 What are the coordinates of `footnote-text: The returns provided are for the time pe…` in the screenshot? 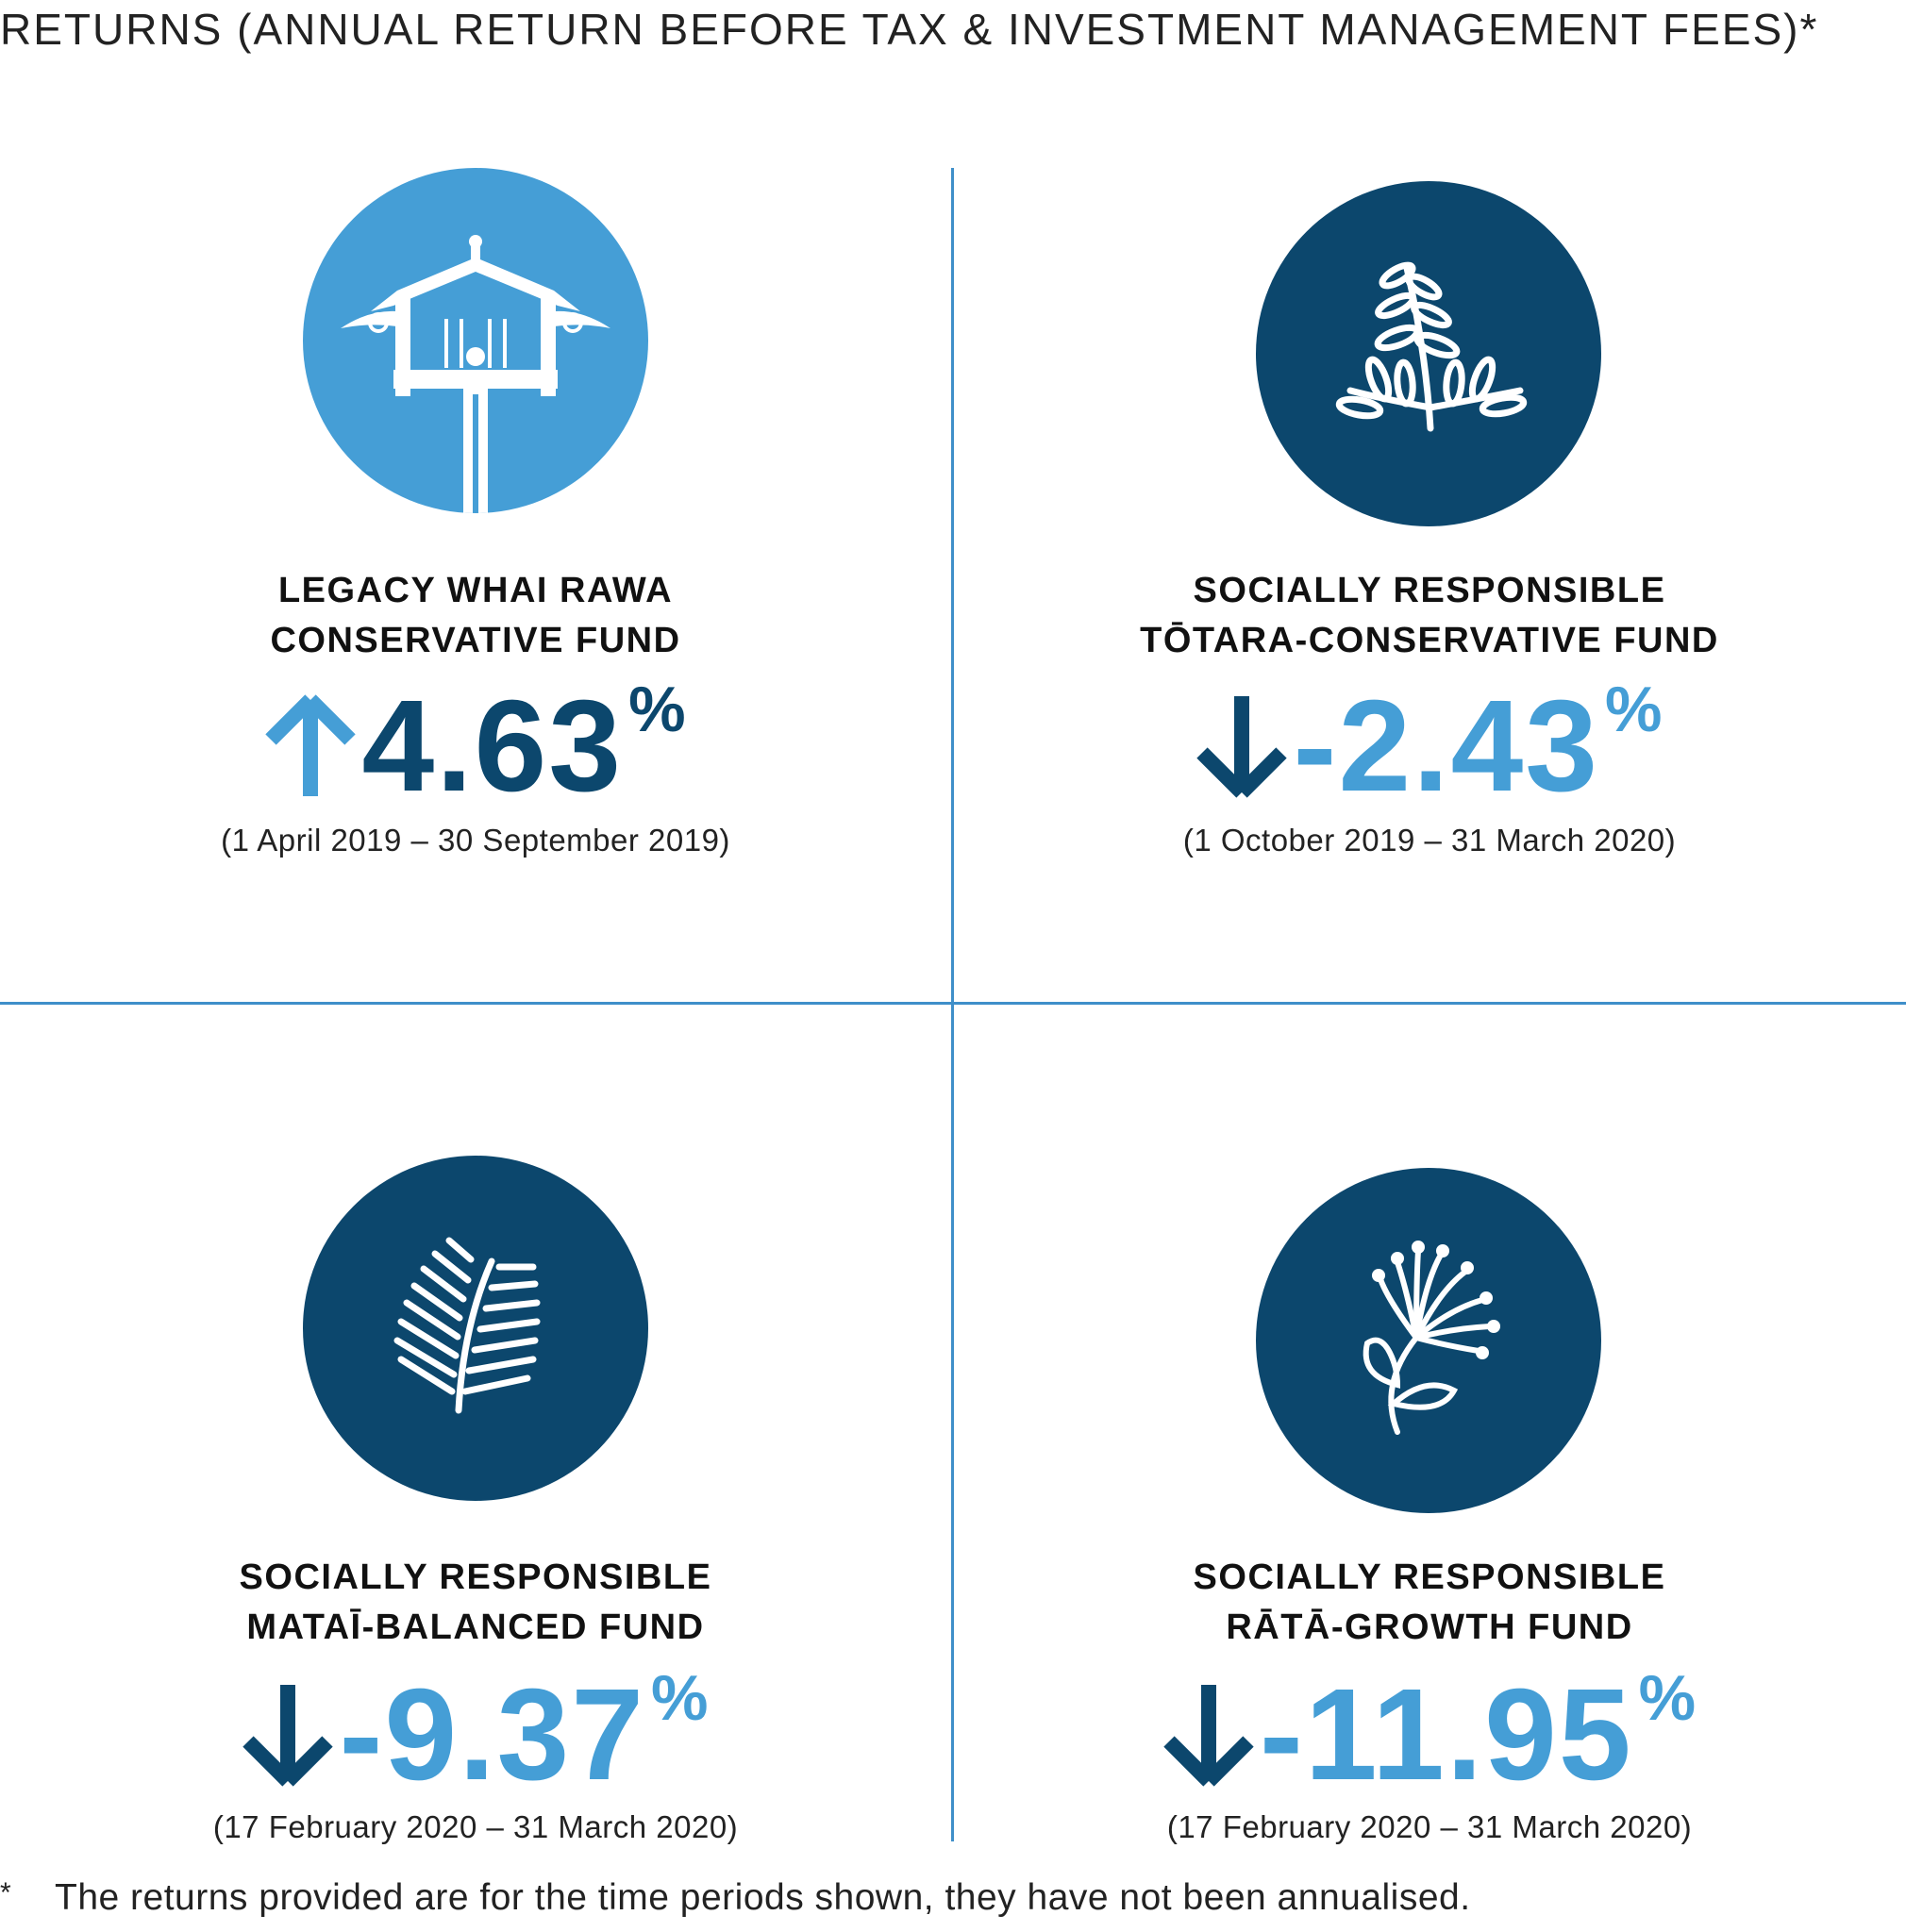 It's located at (763, 1898).